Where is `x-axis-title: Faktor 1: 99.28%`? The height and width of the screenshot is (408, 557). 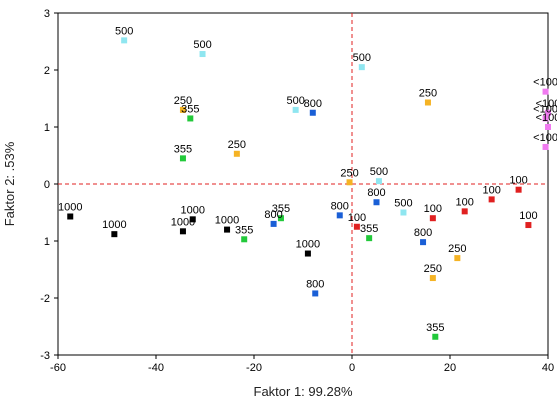
x-axis-title: Faktor 1: 99.28% is located at coordinates (303, 391).